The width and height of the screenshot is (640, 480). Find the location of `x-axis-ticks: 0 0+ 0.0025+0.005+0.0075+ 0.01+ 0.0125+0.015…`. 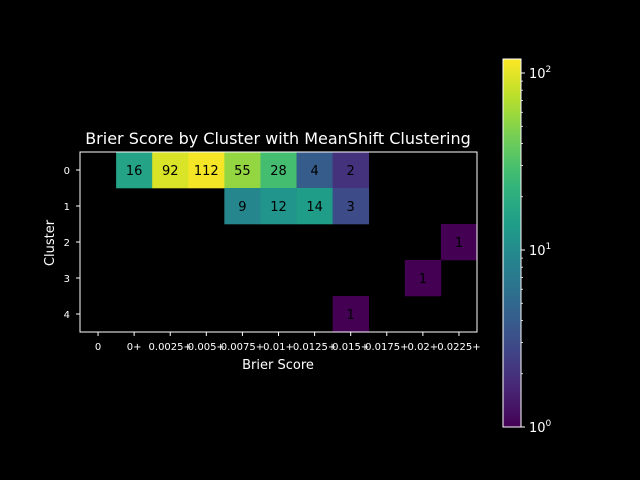

x-axis-ticks: 0 0+ 0.0025+0.005+0.0075+ 0.01+ 0.0125+0.015… is located at coordinates (288, 342).